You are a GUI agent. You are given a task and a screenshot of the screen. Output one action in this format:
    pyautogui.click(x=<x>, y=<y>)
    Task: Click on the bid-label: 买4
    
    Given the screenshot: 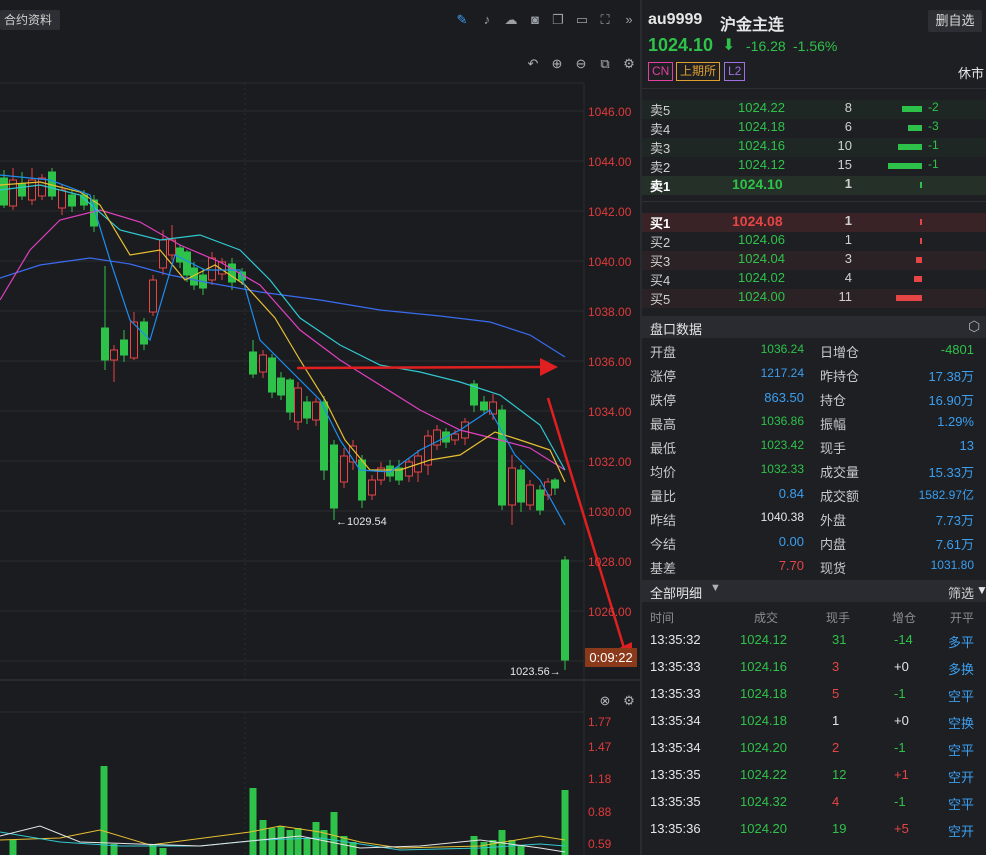 What is the action you would take?
    pyautogui.click(x=660, y=280)
    